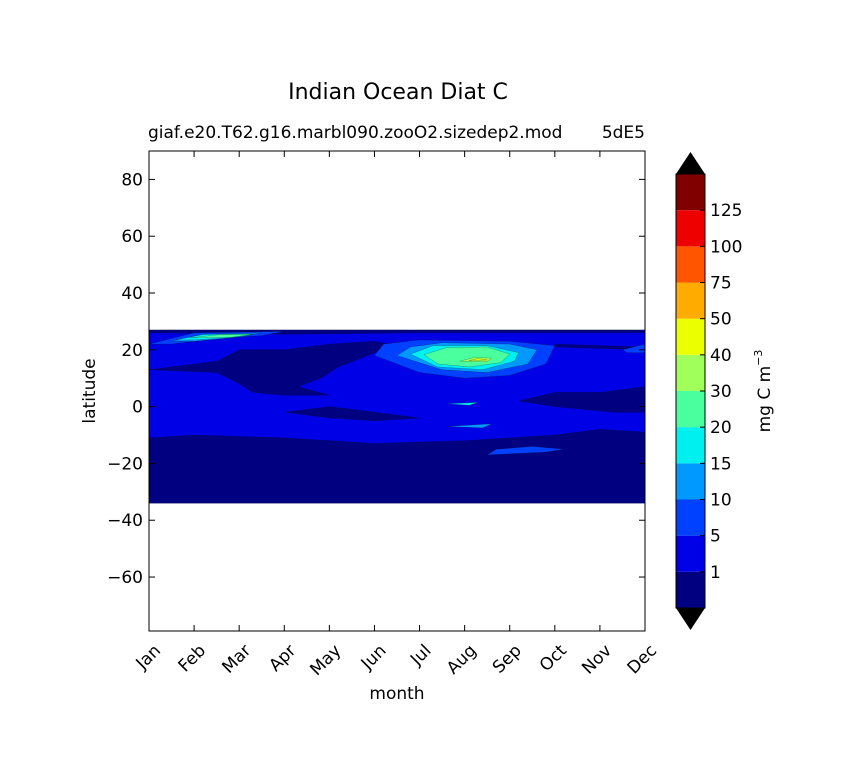  Describe the element at coordinates (325, 660) in the screenshot. I see `x-tick-label: May` at that location.